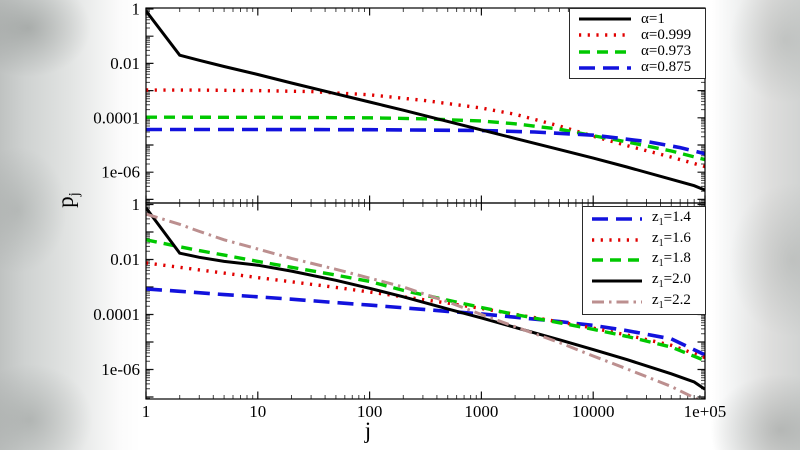 This screenshot has width=800, height=450. I want to click on legend-alpha: α=1 α=0.999 α=0.973 α=0.875, so click(637, 43).